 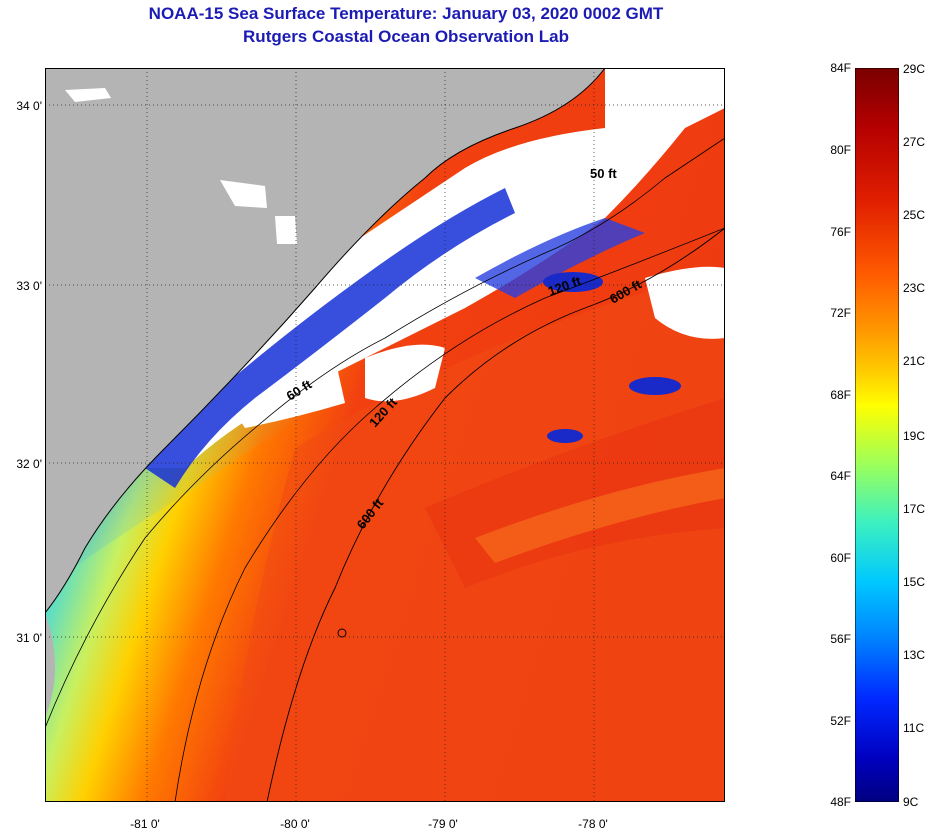 What do you see at coordinates (914, 215) in the screenshot?
I see `cb-c-25: 25C` at bounding box center [914, 215].